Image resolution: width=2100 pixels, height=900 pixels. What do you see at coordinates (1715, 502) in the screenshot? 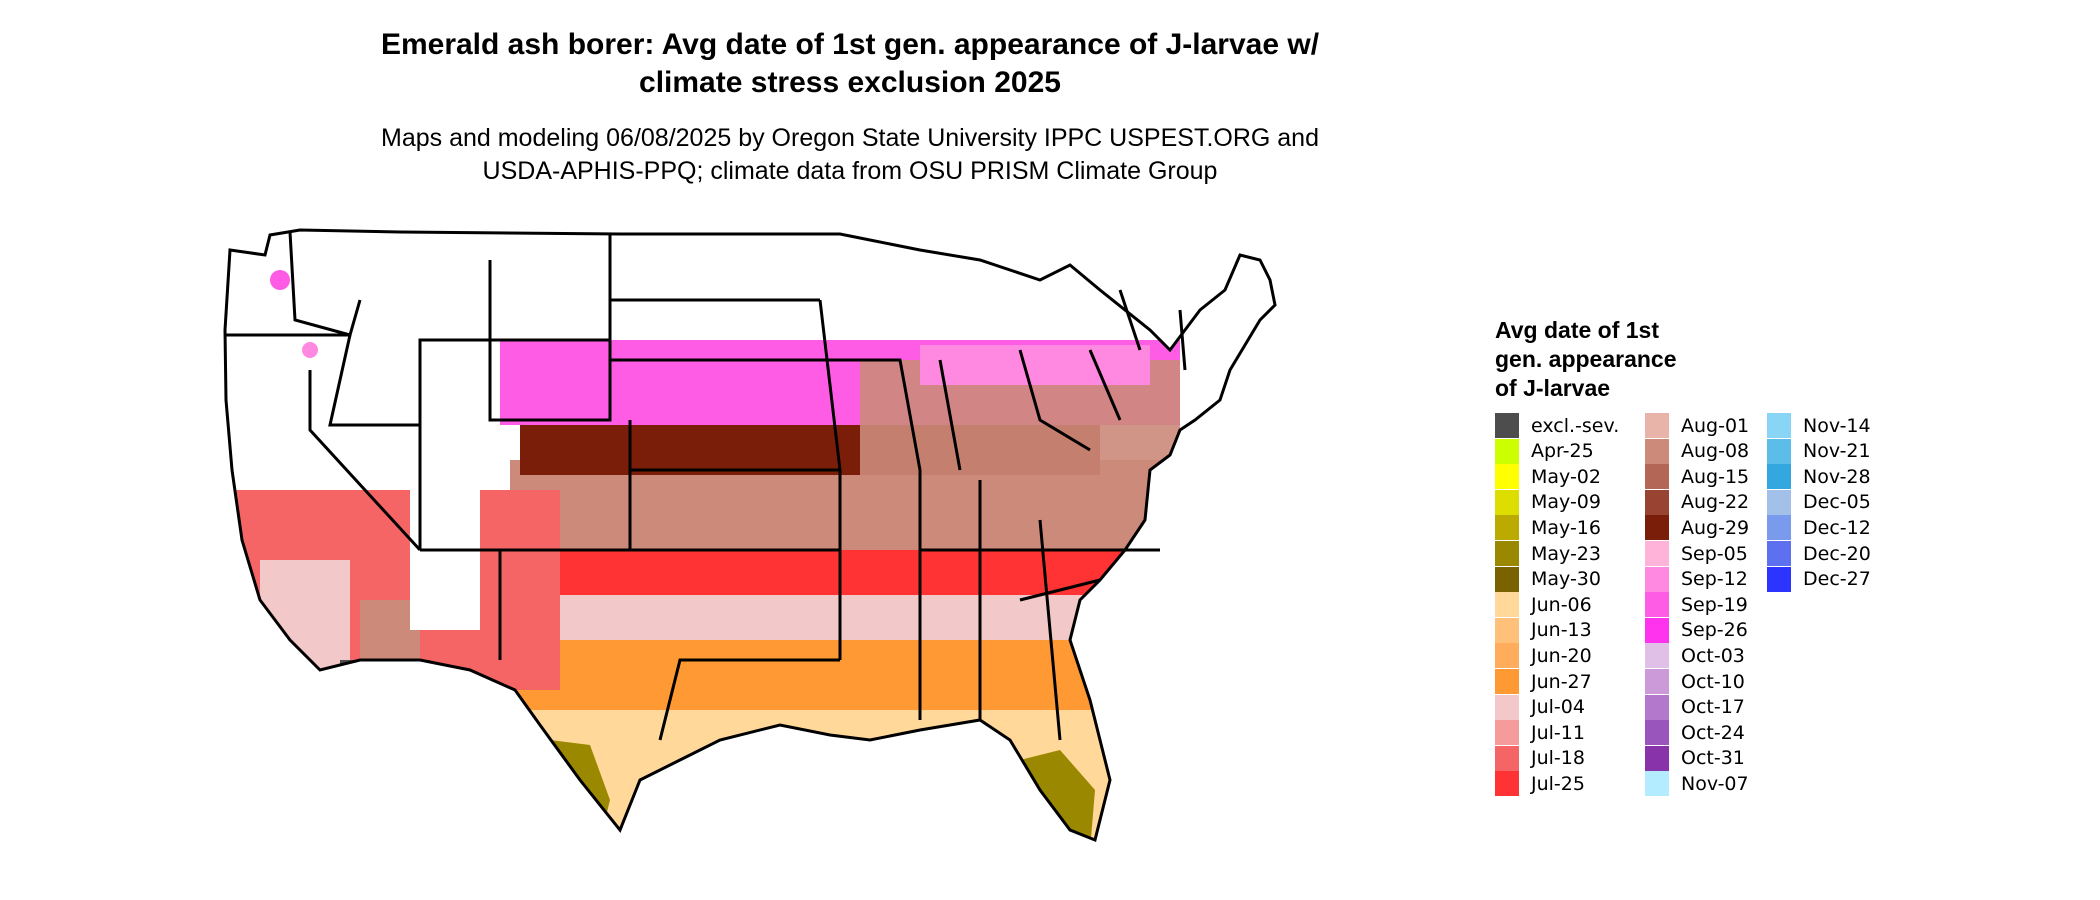
I see `legend-label: Aug-22` at bounding box center [1715, 502].